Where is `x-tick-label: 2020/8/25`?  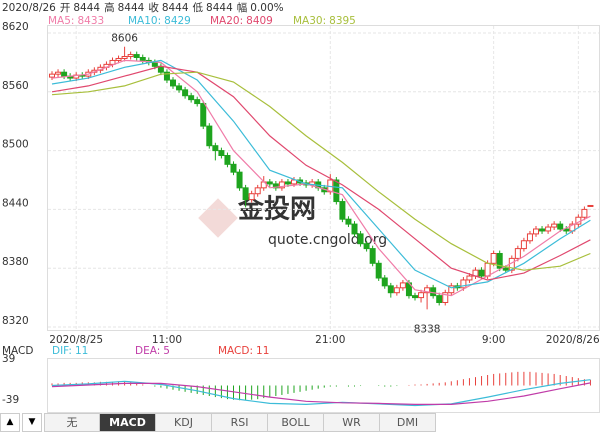 x-tick-label: 2020/8/25 is located at coordinates (76, 340).